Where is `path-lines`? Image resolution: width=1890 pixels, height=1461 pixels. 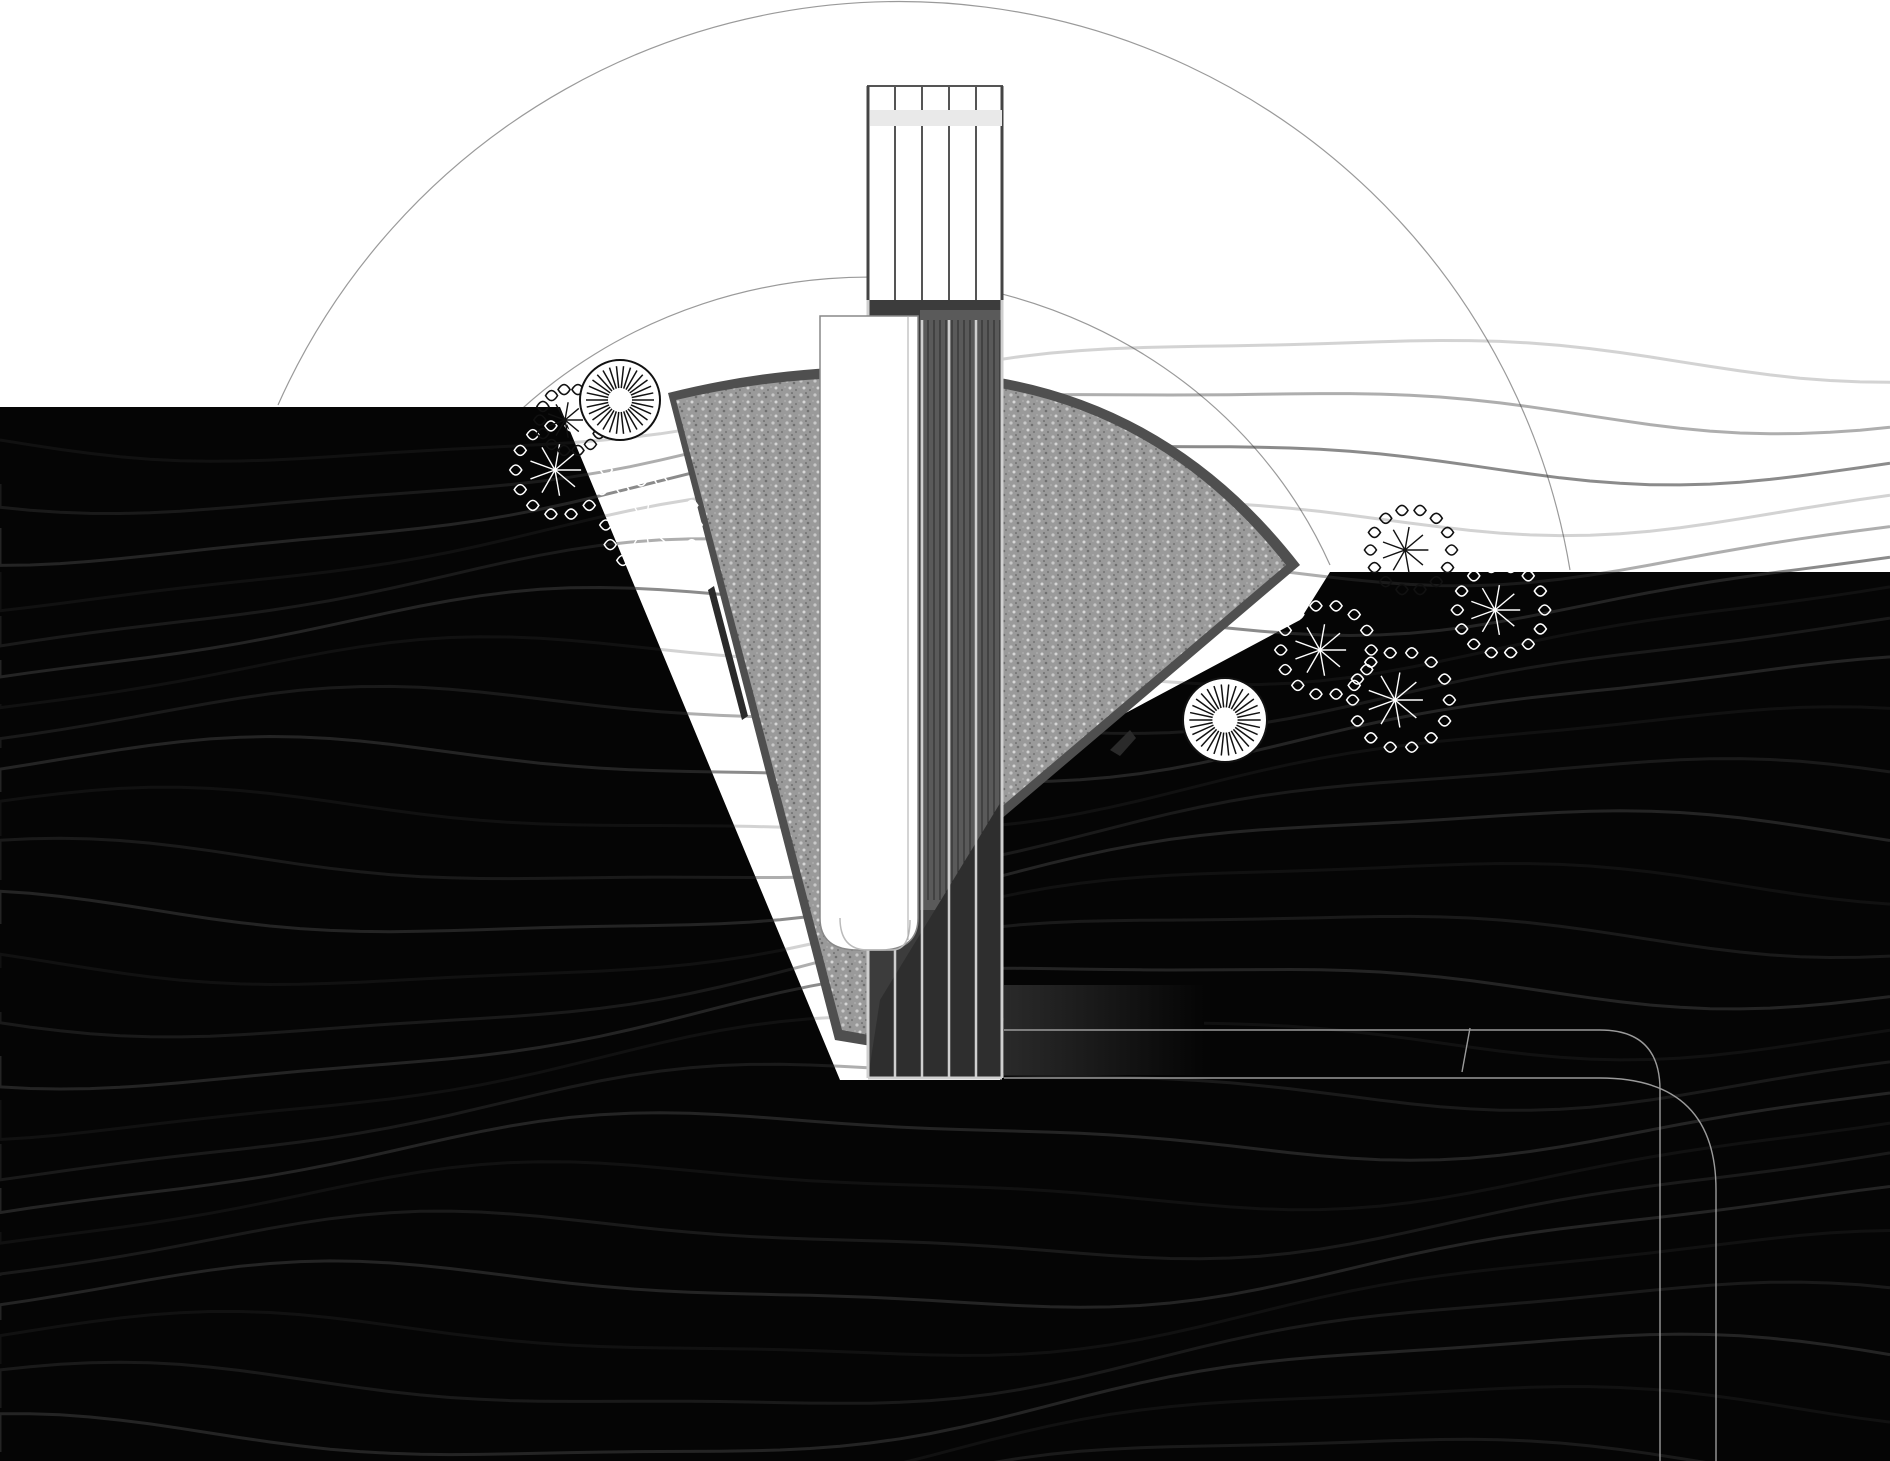
path-lines is located at coordinates (1360, 1223).